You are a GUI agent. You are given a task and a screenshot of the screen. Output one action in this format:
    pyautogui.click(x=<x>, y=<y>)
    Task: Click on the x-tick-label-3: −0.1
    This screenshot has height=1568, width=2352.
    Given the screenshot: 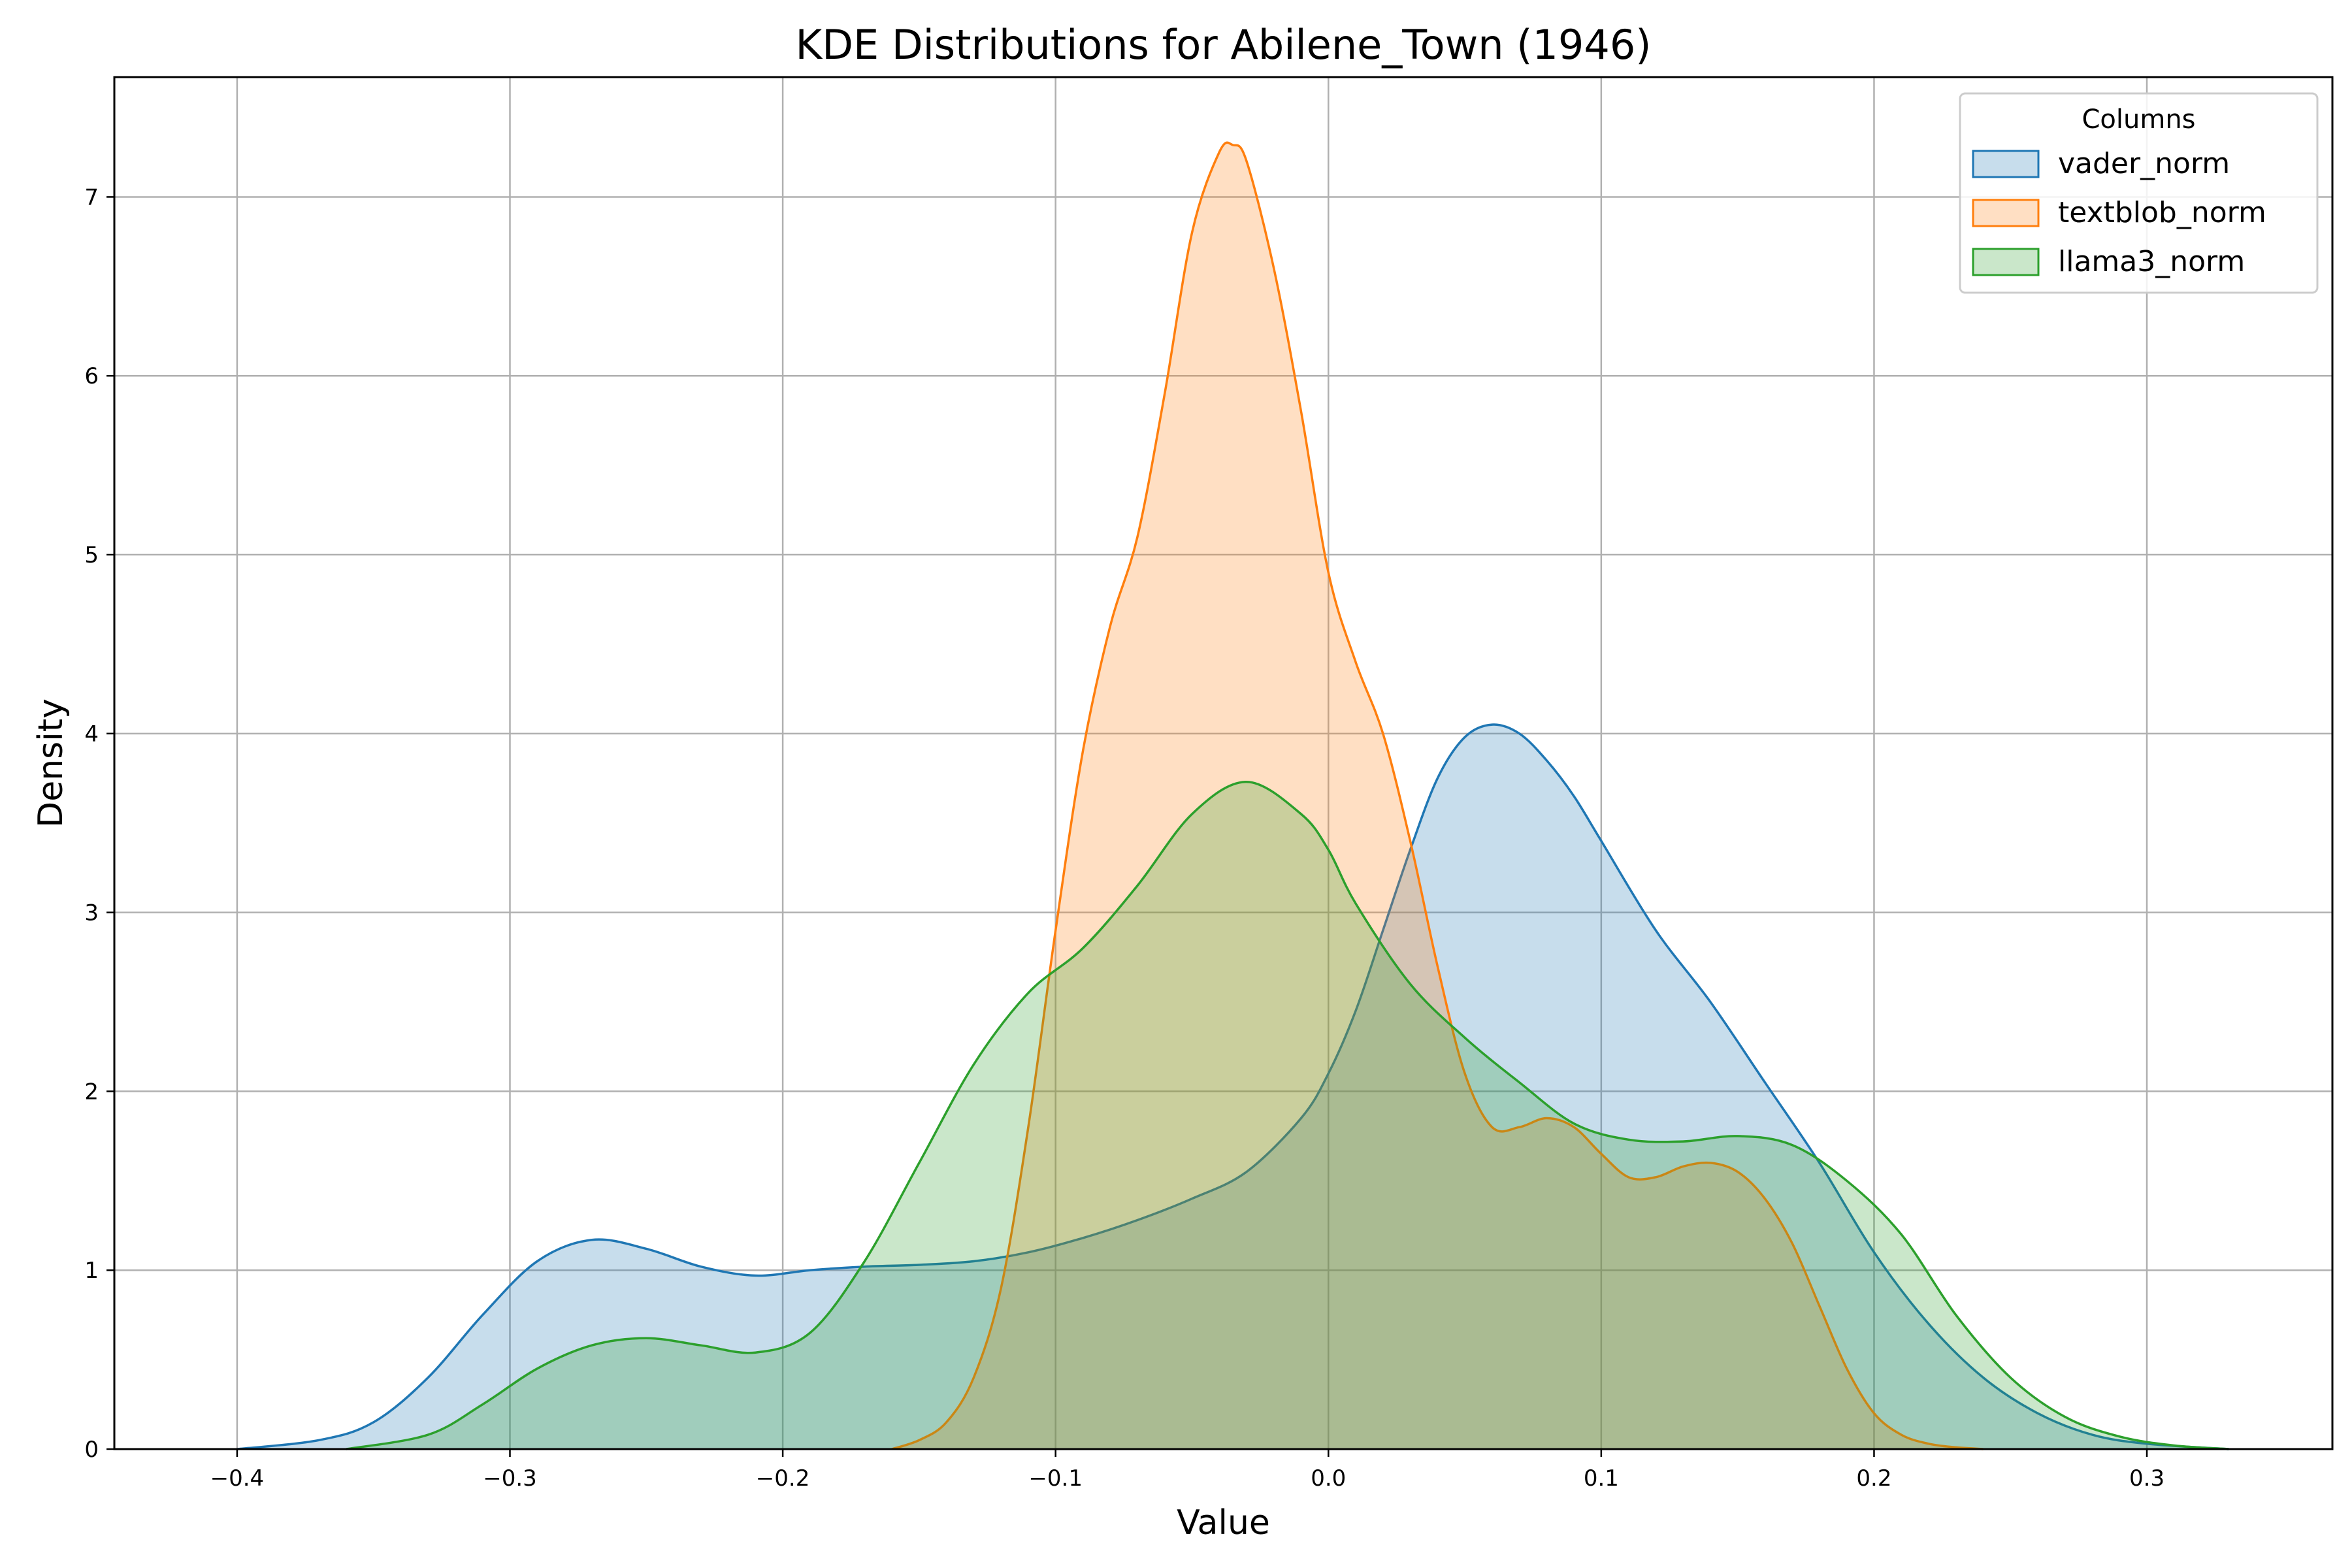 What is the action you would take?
    pyautogui.click(x=1055, y=1478)
    